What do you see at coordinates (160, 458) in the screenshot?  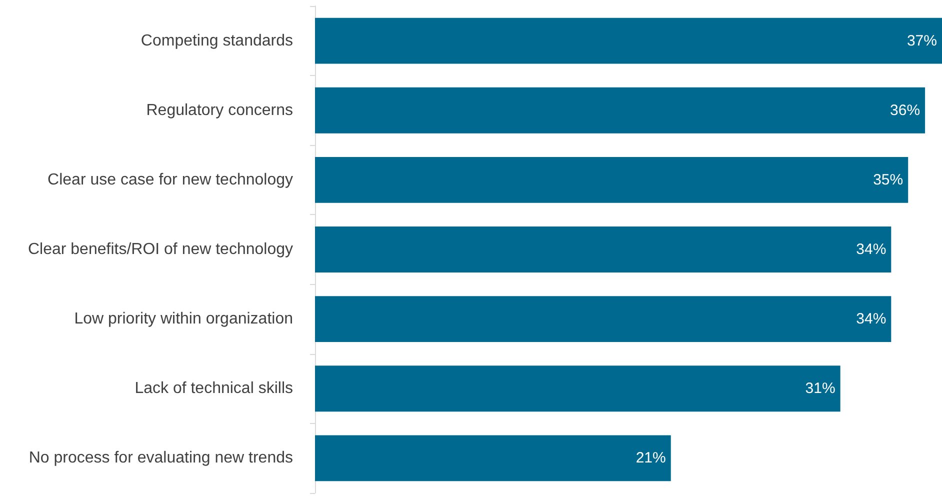 I see `y-tick-label: No process for evaluating new trends` at bounding box center [160, 458].